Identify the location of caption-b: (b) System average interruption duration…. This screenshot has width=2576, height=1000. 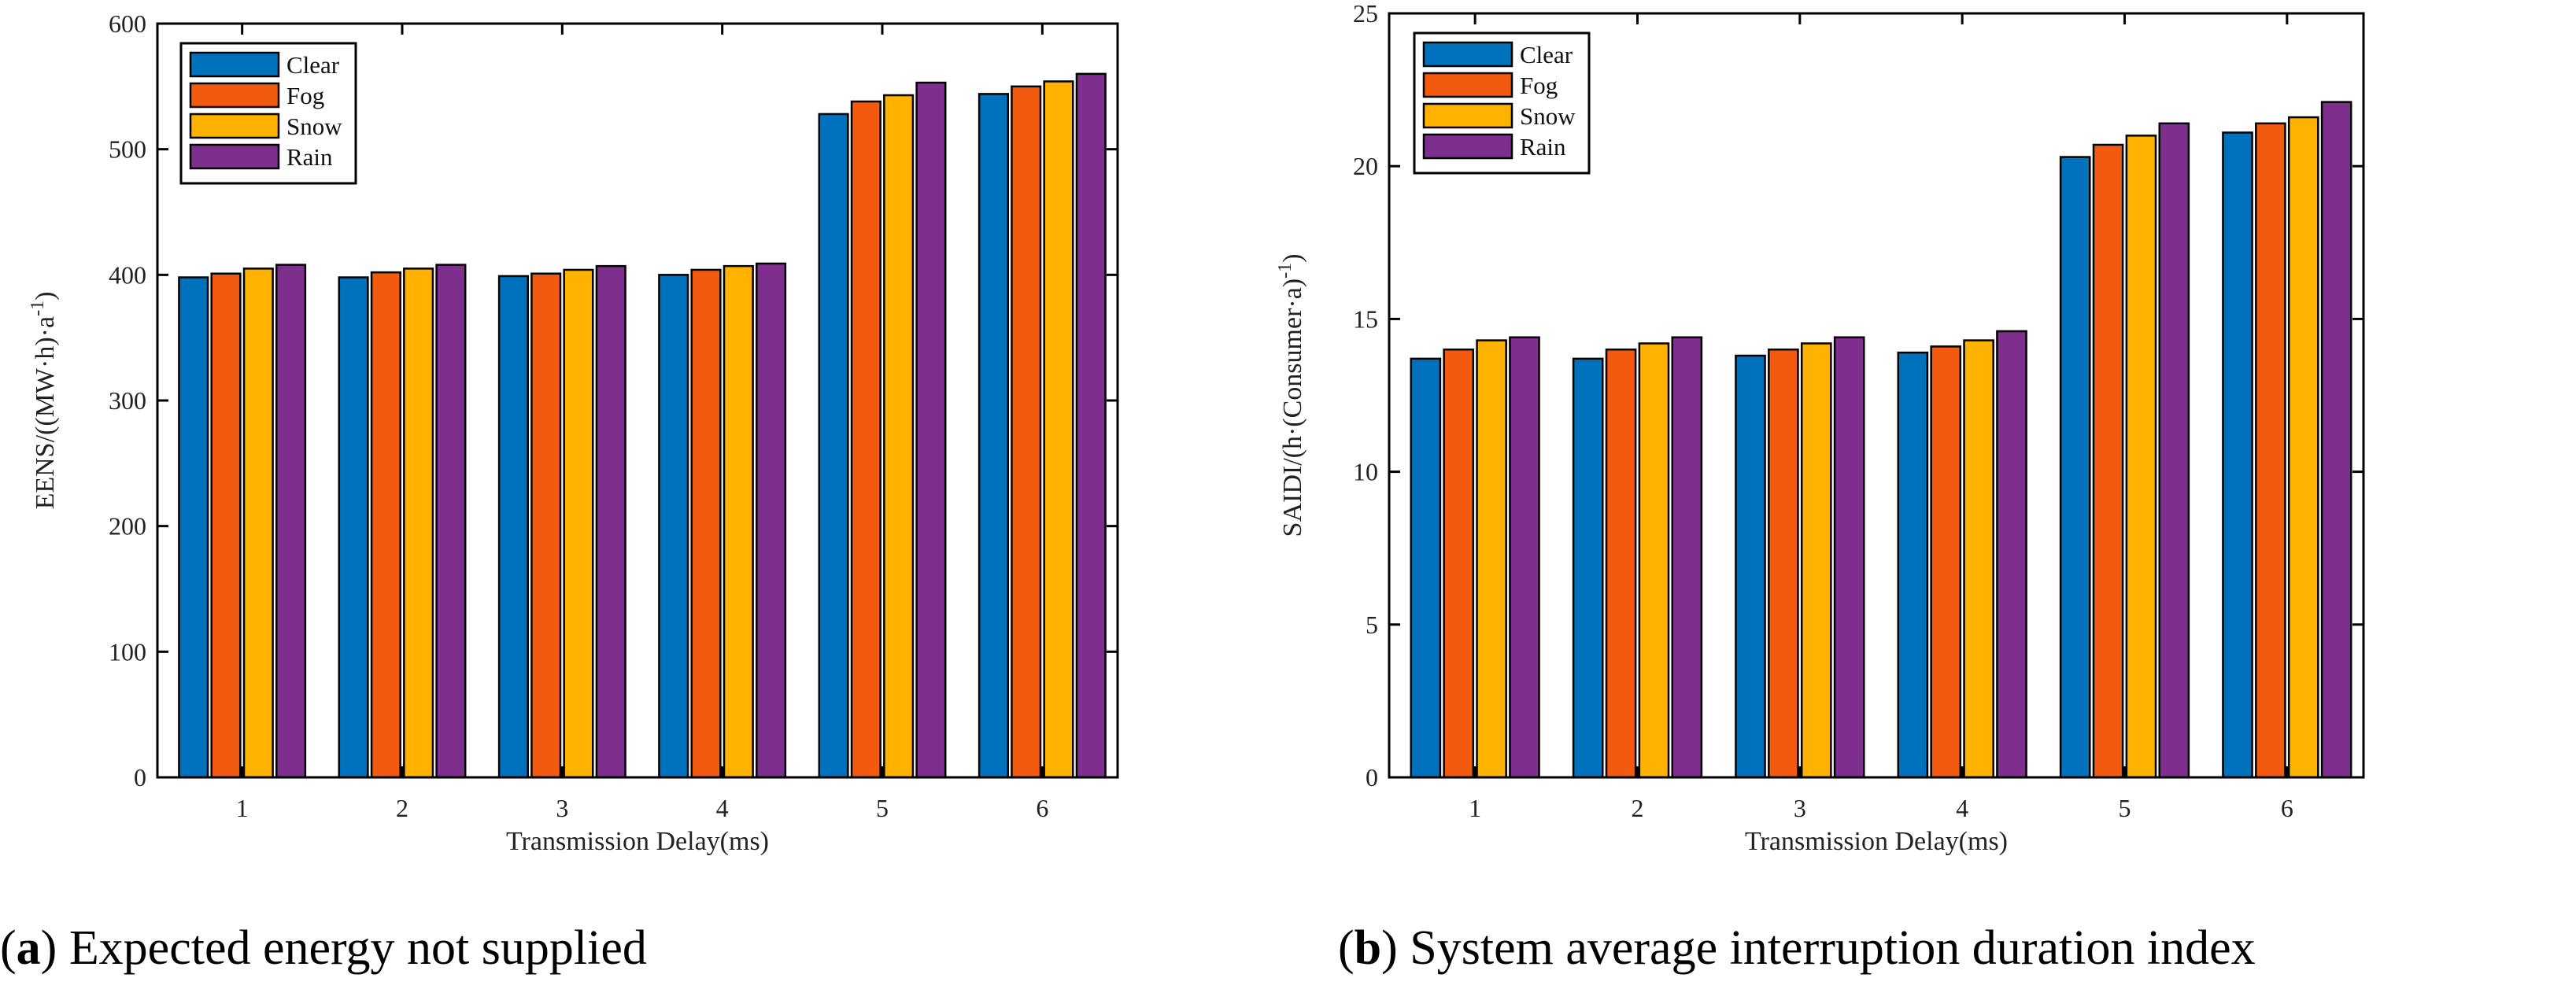
(1797, 948).